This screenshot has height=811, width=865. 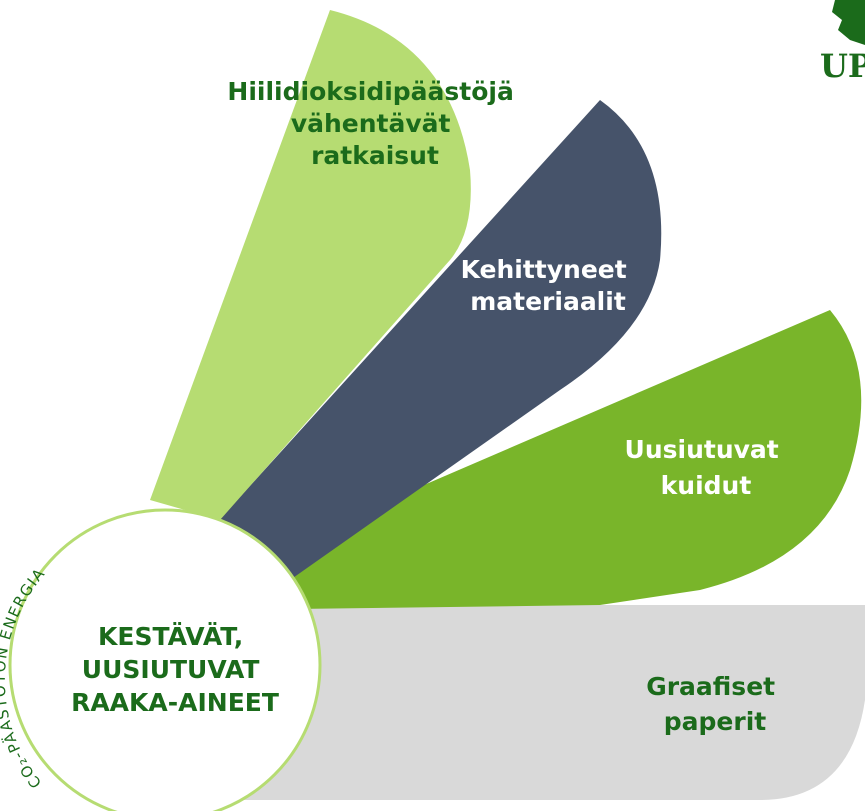 I want to click on center-label: KESTÄVÄT, UUSIUTUVAT RAAKA-AINEET, so click(x=175, y=669).